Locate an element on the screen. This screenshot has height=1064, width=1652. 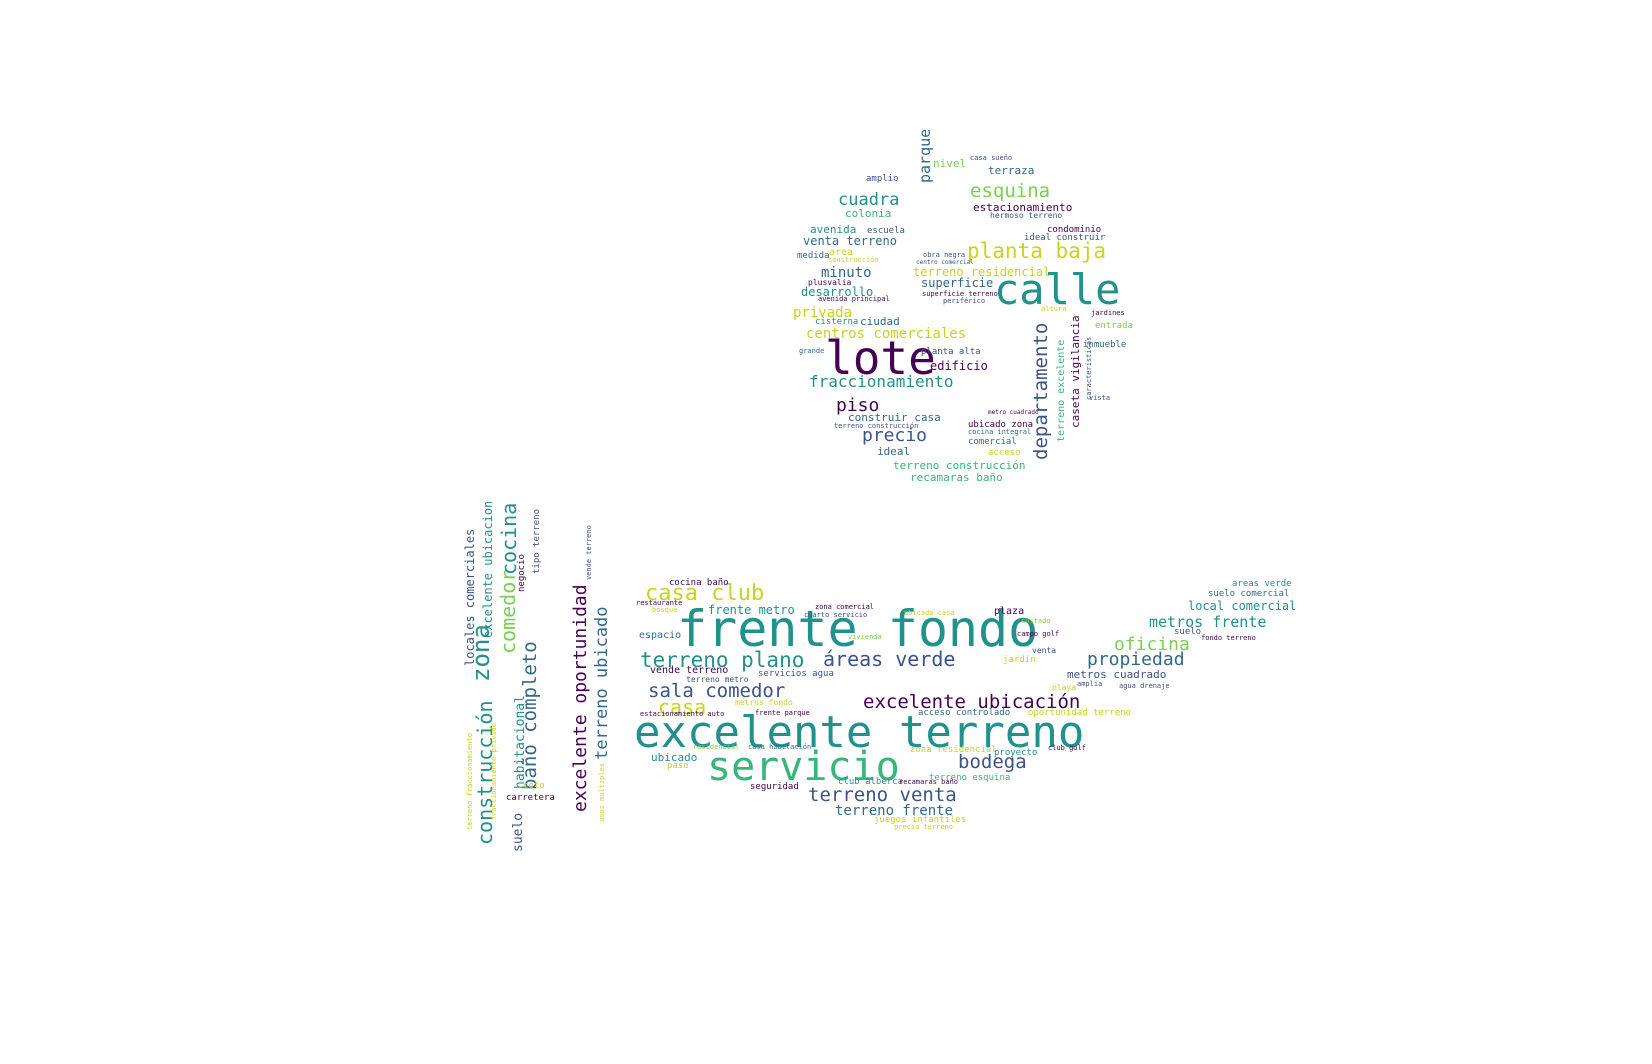
word: areas verde is located at coordinates (1262, 584).